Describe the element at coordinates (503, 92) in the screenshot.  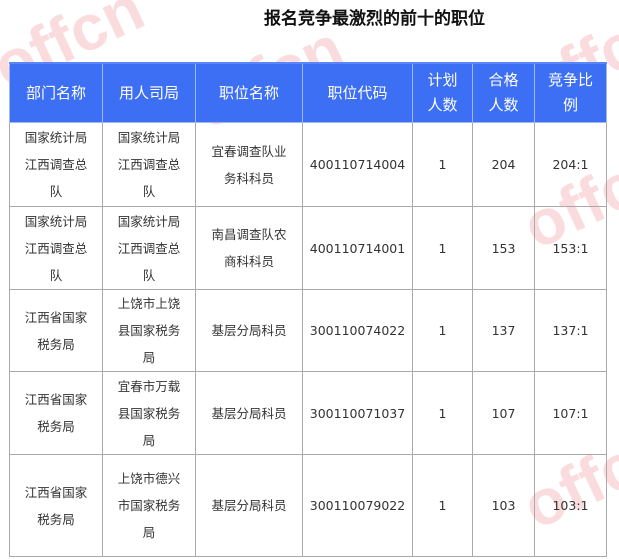
I see `header-qualified: 合格人数` at that location.